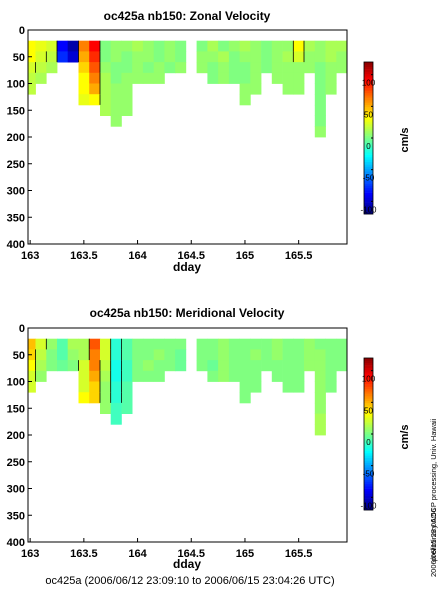 The image size is (445, 595). What do you see at coordinates (368, 209) in the screenshot?
I see `colorbar-tick-label: -100` at bounding box center [368, 209].